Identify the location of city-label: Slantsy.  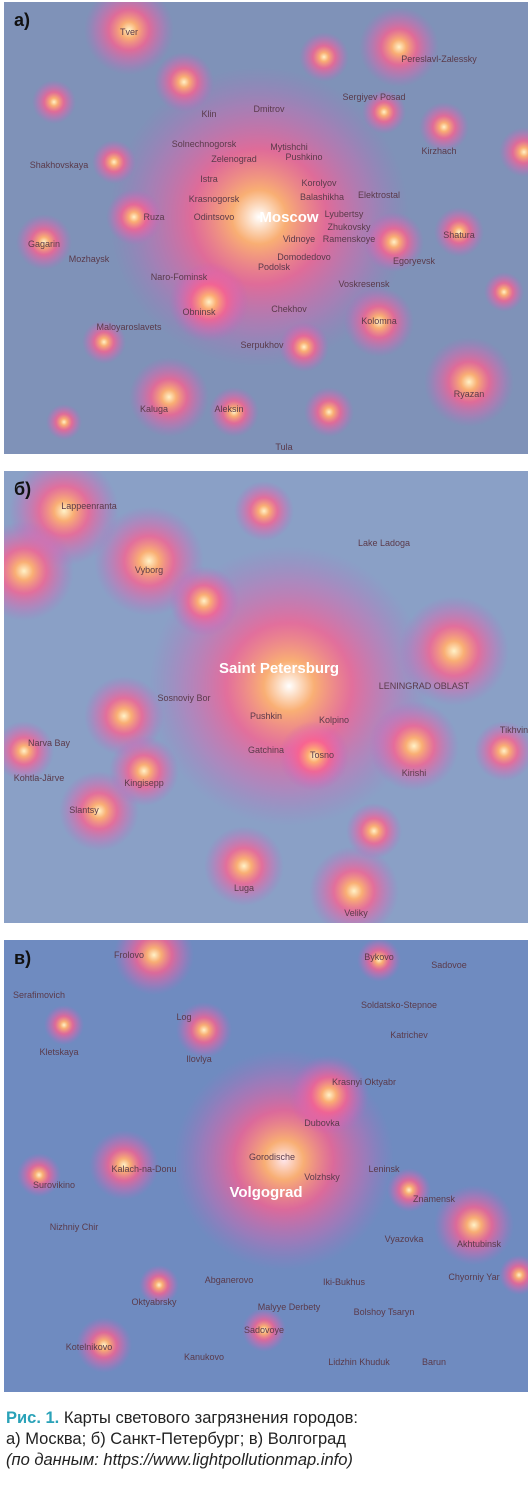
(84, 810).